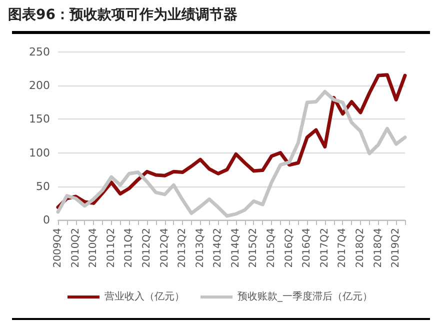 The image size is (440, 335). What do you see at coordinates (182, 248) in the screenshot?
I see `x-tick-label: 2013Q2` at bounding box center [182, 248].